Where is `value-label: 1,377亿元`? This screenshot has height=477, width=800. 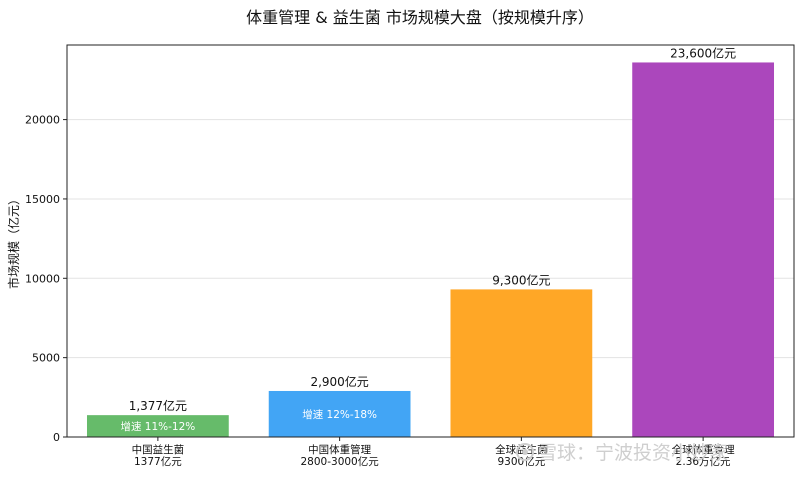 value-label: 1,377亿元 is located at coordinates (158, 405).